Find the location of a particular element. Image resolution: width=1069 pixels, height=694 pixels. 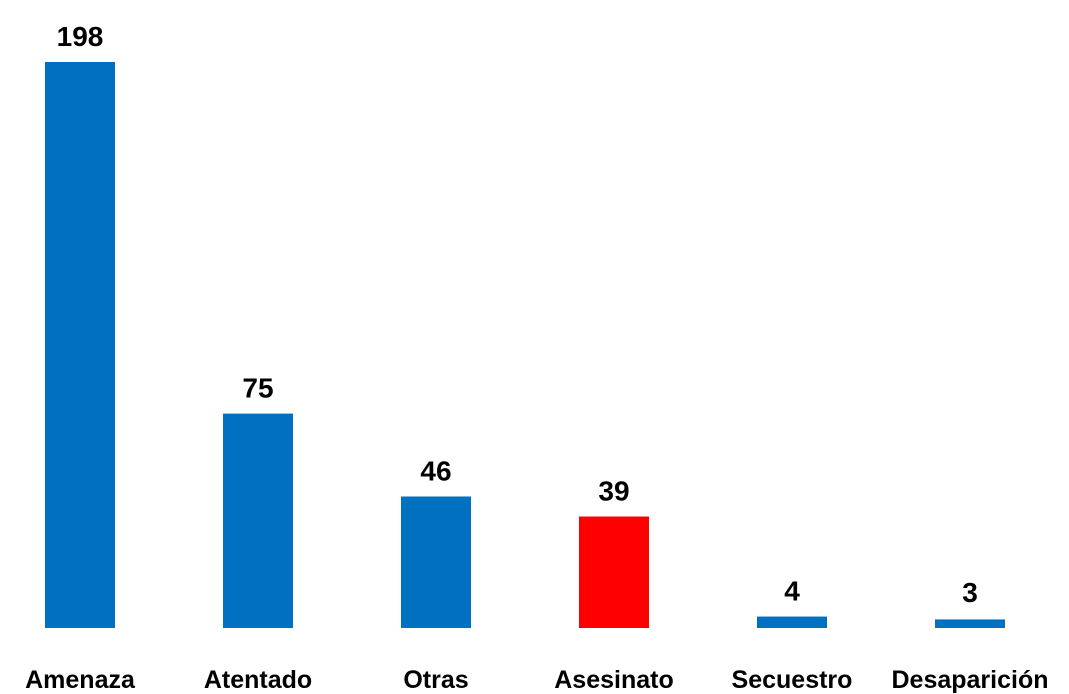

x-tick-label: Atentado is located at coordinates (258, 680).